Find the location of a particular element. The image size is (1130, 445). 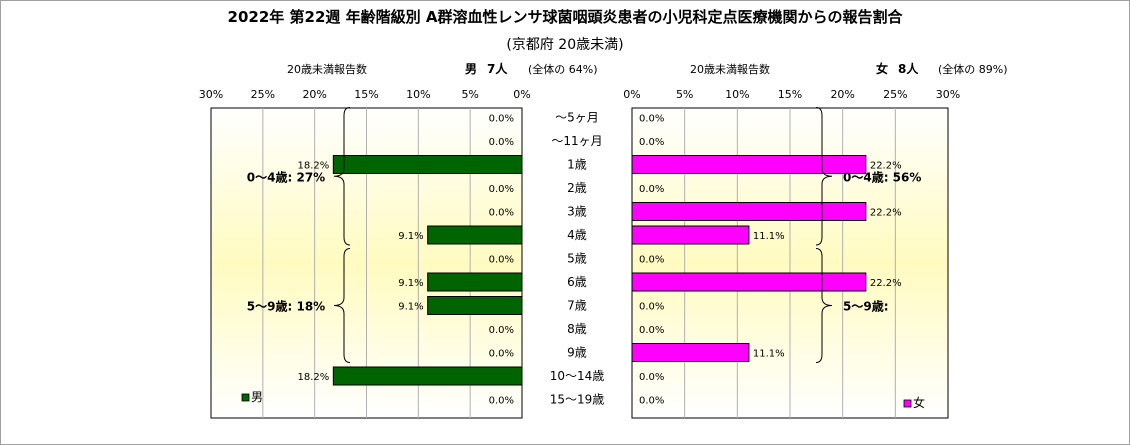

left-tick-label: 20% is located at coordinates (314, 94).